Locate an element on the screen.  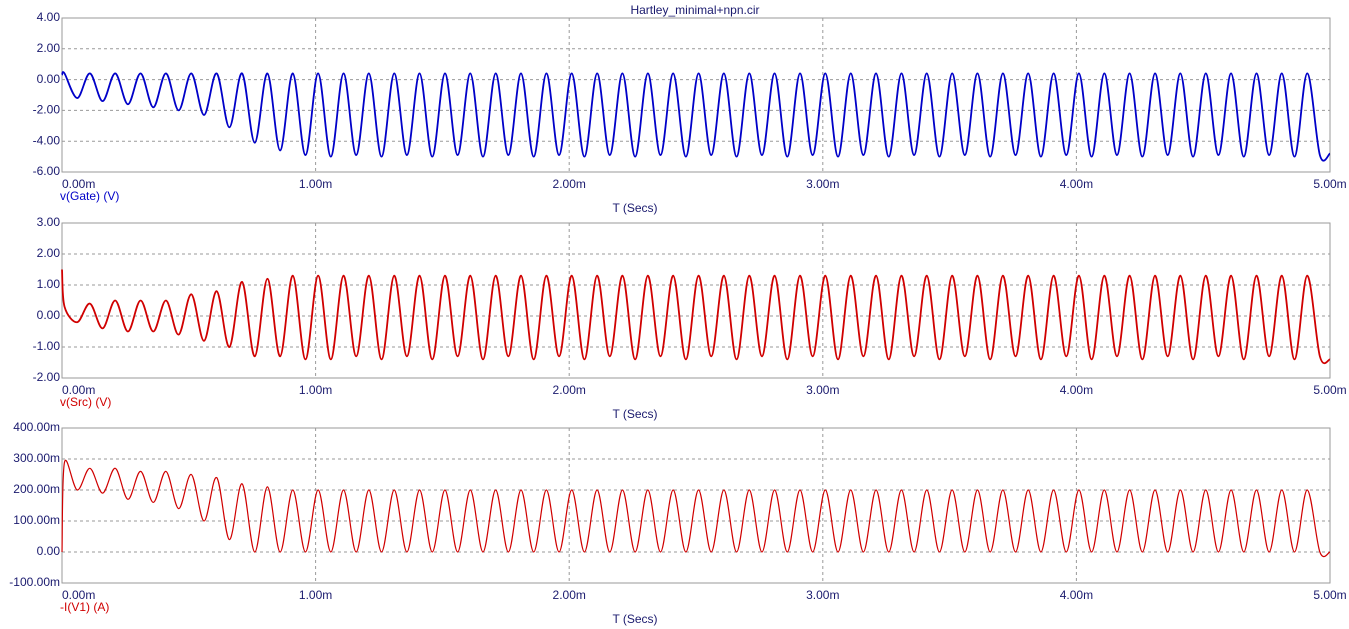
legend-entry: v(Gate) (V) is located at coordinates (89, 196).